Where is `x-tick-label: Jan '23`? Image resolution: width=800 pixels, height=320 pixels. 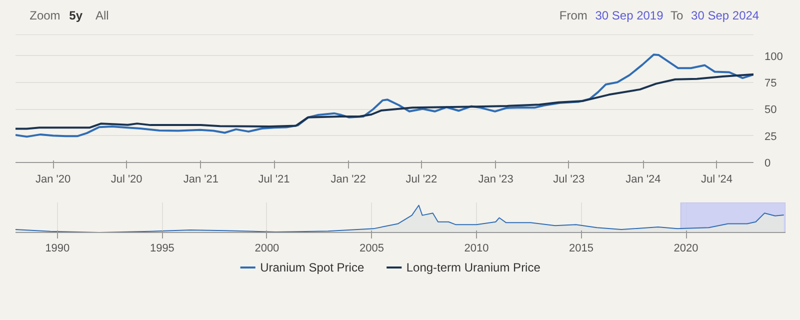 x-tick-label: Jan '23 is located at coordinates (496, 180).